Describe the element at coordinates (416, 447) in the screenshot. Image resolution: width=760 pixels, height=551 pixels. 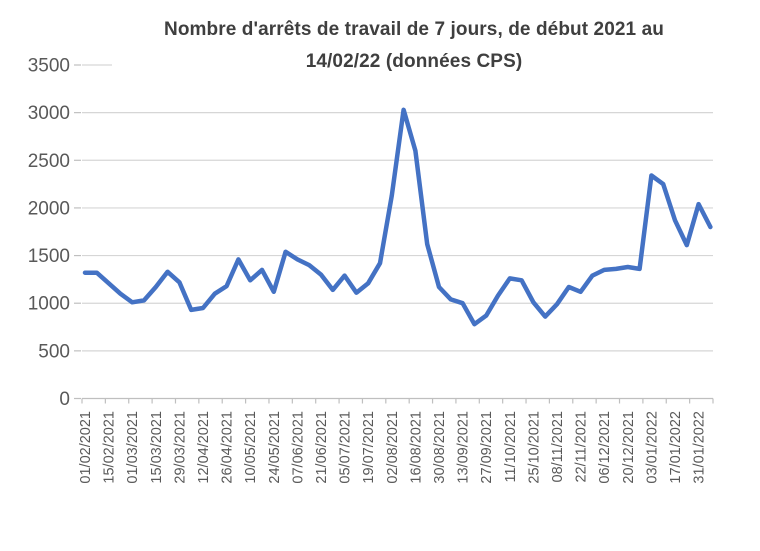
I see `x-axis-label: 16/08/2021` at that location.